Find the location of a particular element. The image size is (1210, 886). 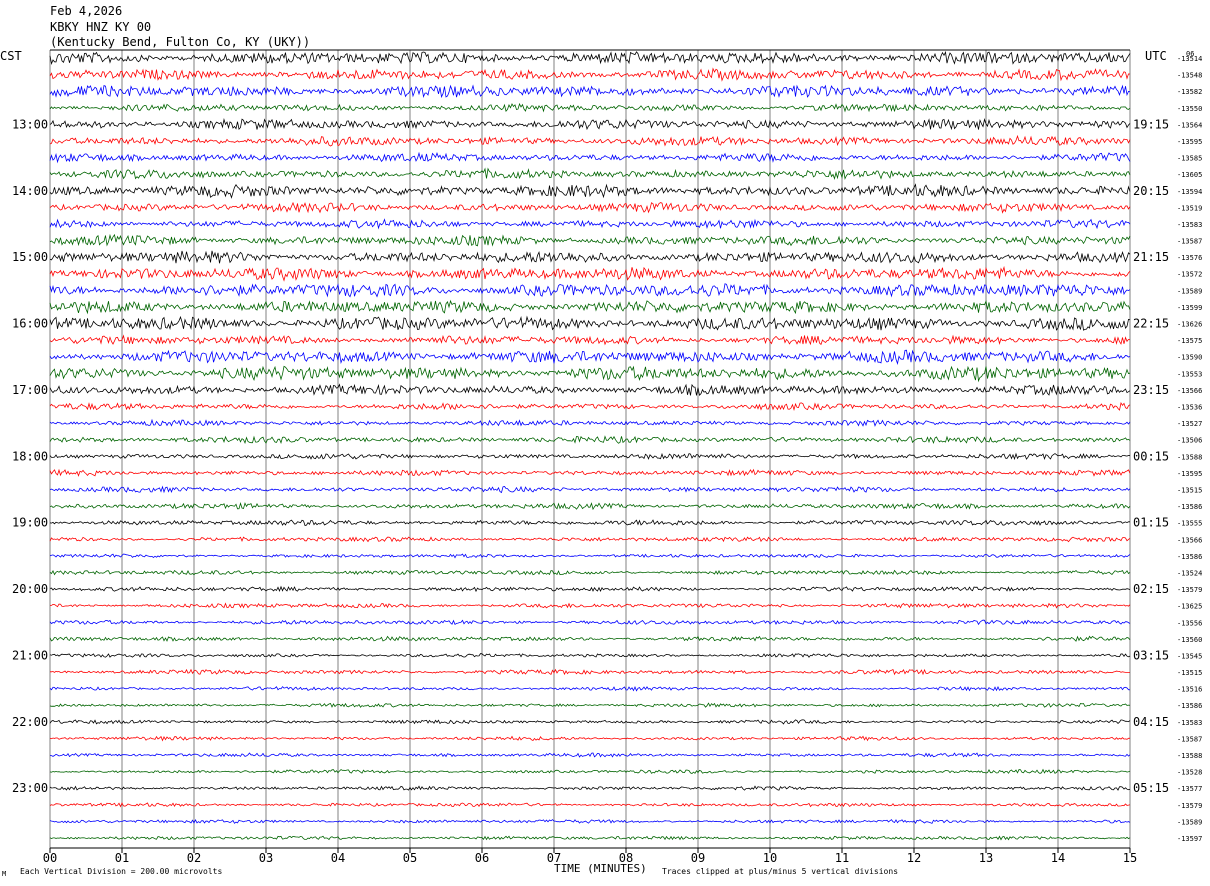

row-value-label: -13514 is located at coordinates (1189, 59).